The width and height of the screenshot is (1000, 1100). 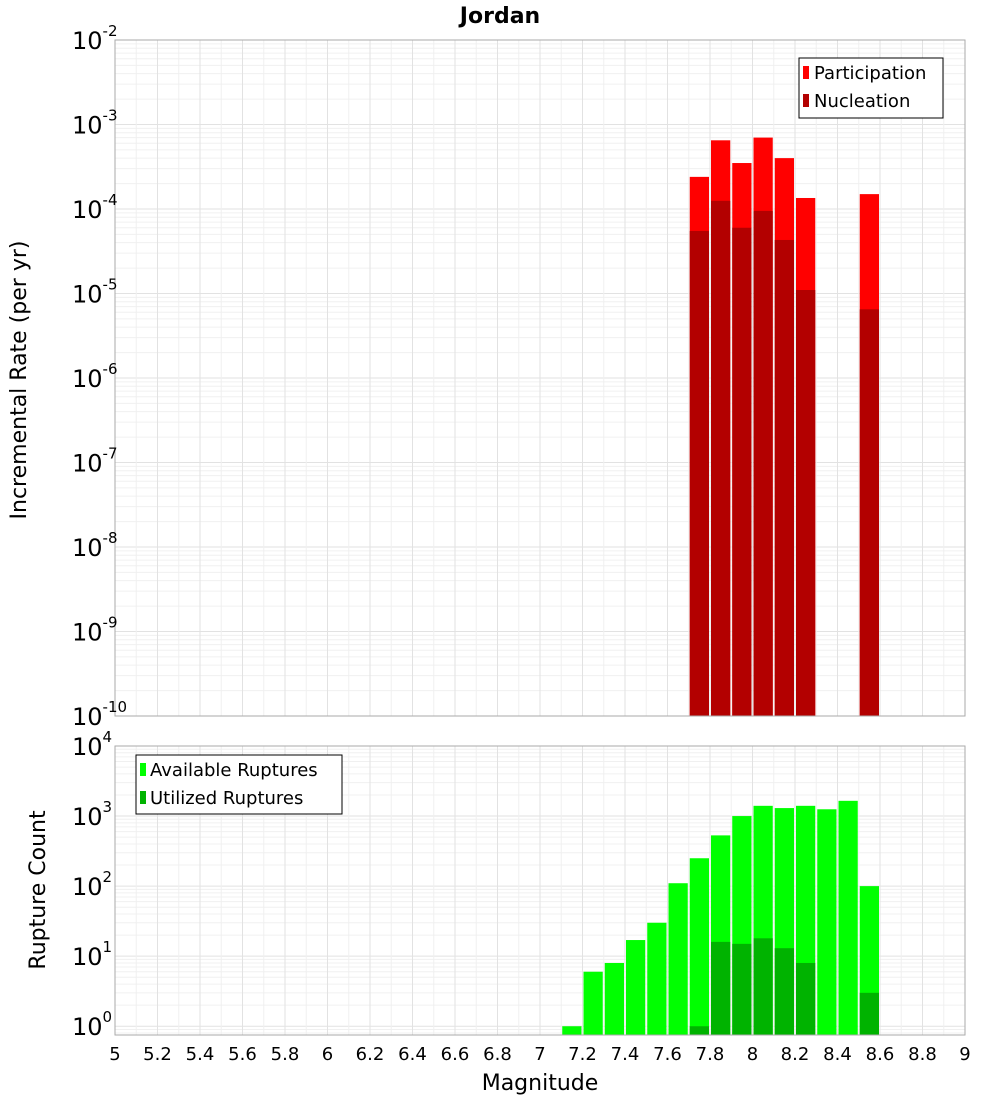 I want to click on y-tick-label: 10², so click(x=92, y=884).